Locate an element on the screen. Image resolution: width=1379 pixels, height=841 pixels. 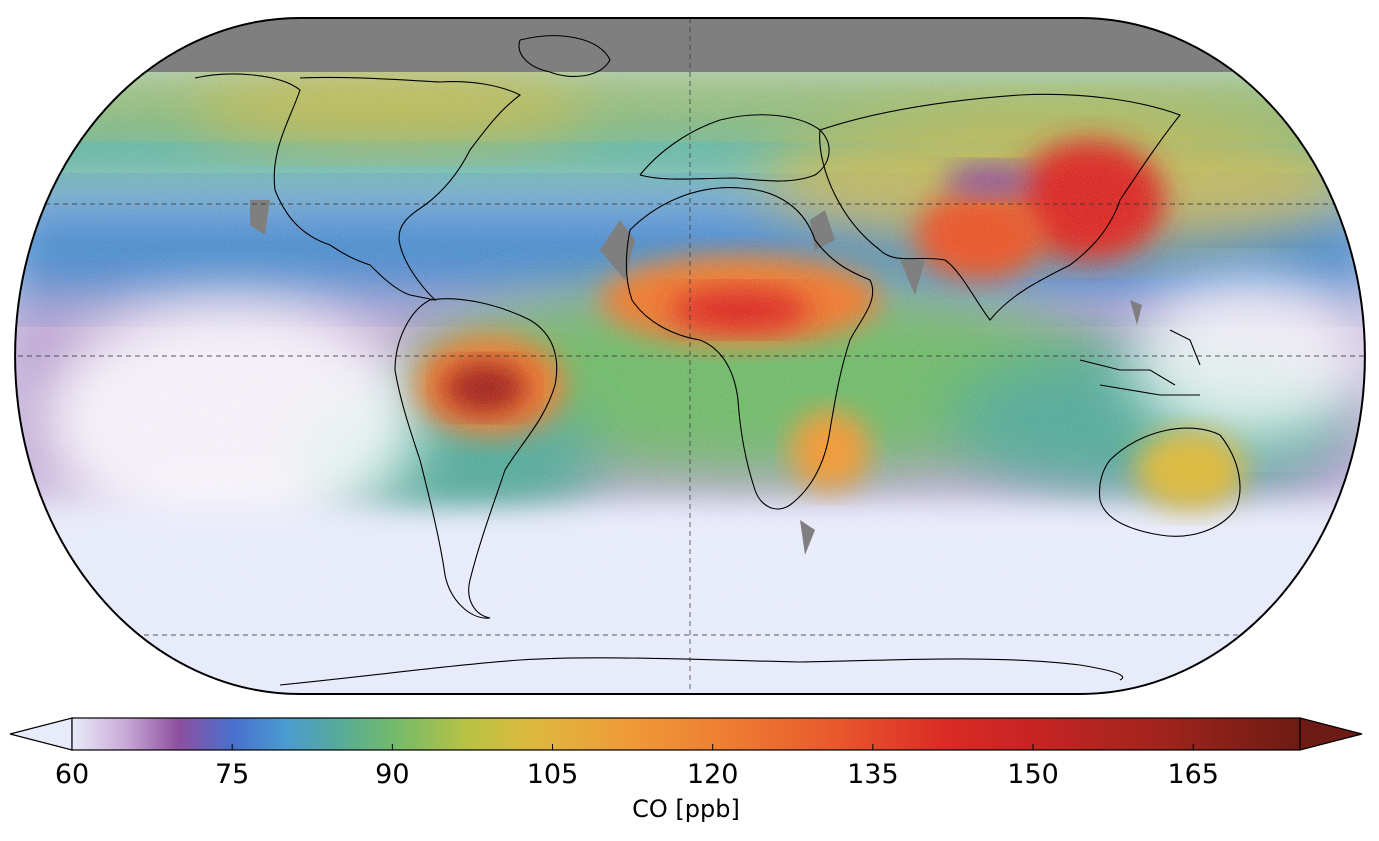
colorbar: 60 75 90 105 120 135 150 165 CO [ppb] is located at coordinates (686, 770).